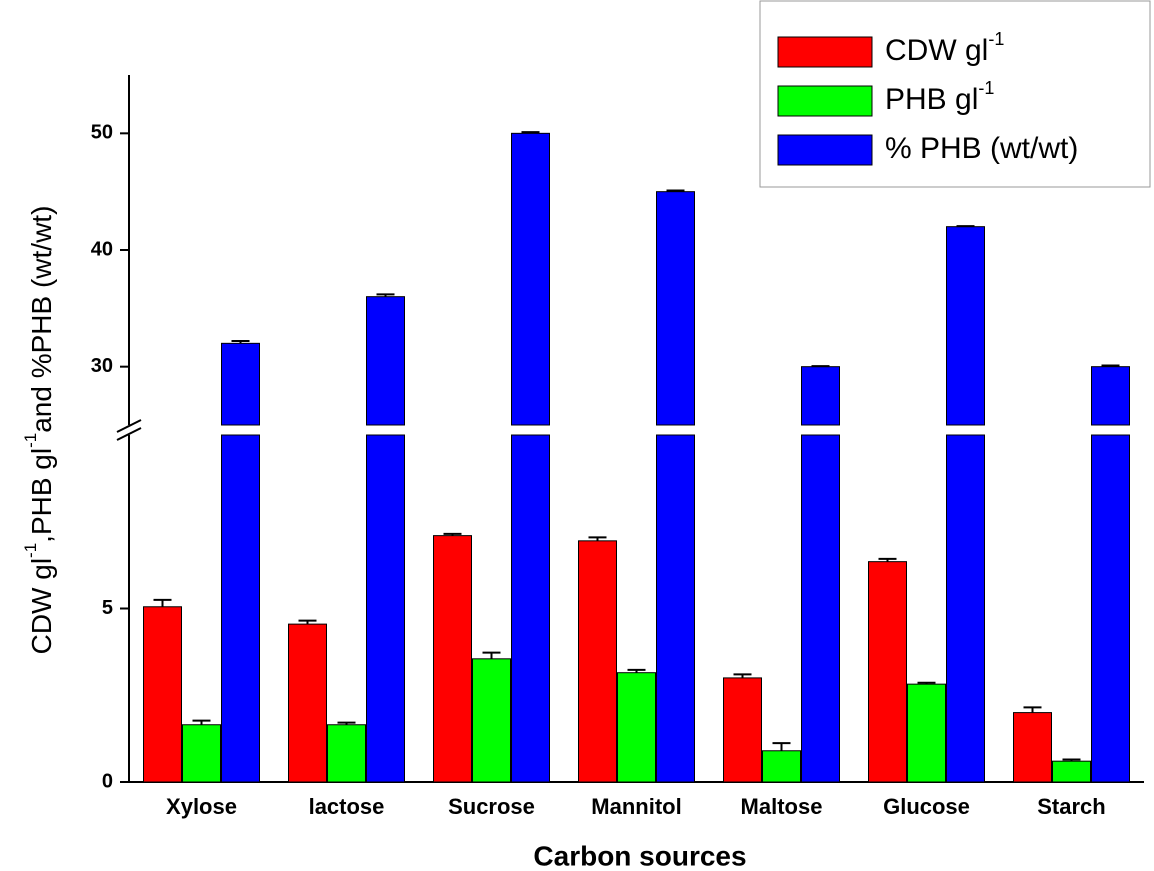  What do you see at coordinates (347, 806) in the screenshot?
I see `x-tick-label: lactose` at bounding box center [347, 806].